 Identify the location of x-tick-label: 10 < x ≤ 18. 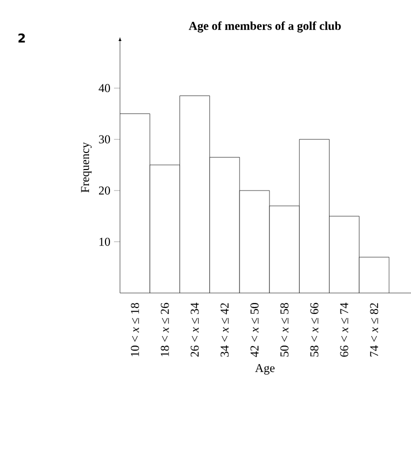
(134, 329).